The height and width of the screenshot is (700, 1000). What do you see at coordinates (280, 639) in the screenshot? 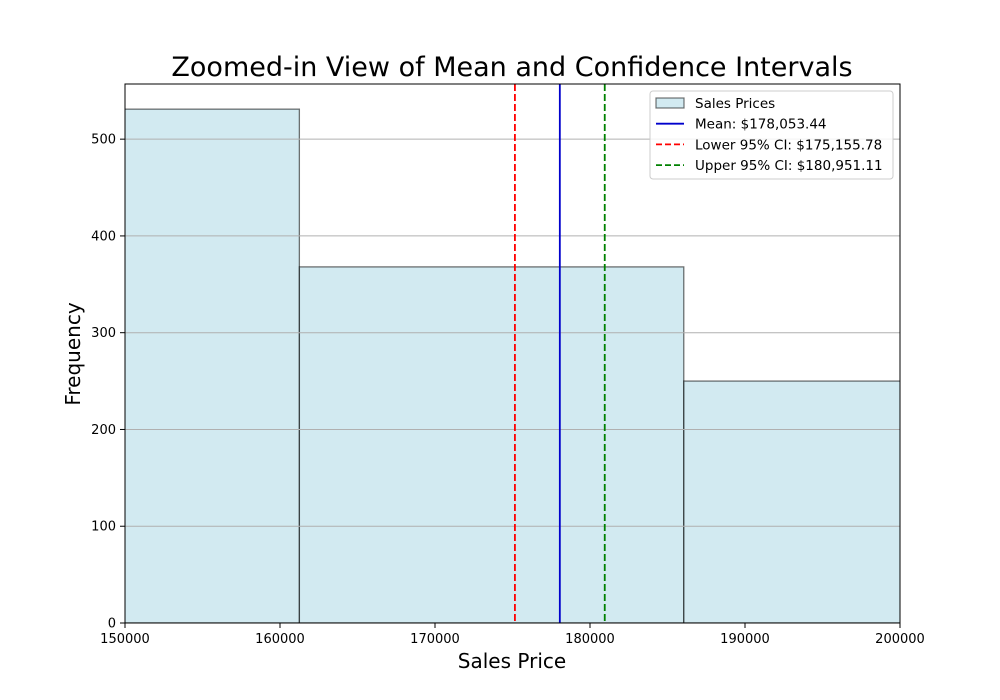
I see `x-tick-label: 160000` at bounding box center [280, 639].